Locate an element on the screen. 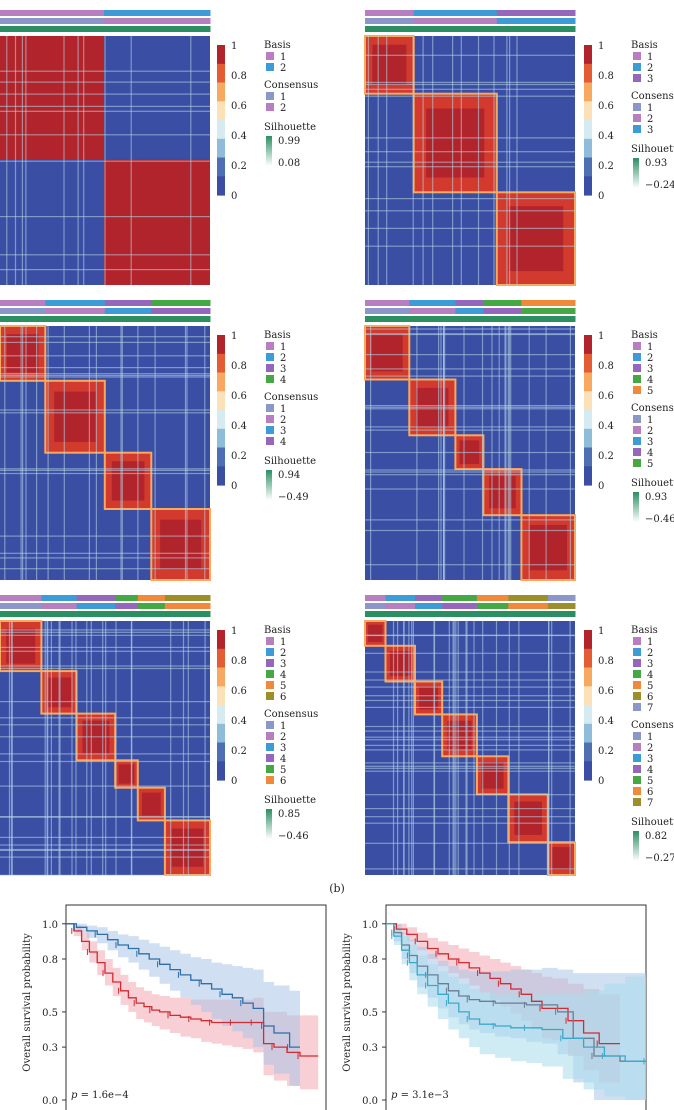 The image size is (674, 1110). silhouette-min-label: −0.24 is located at coordinates (659, 185).